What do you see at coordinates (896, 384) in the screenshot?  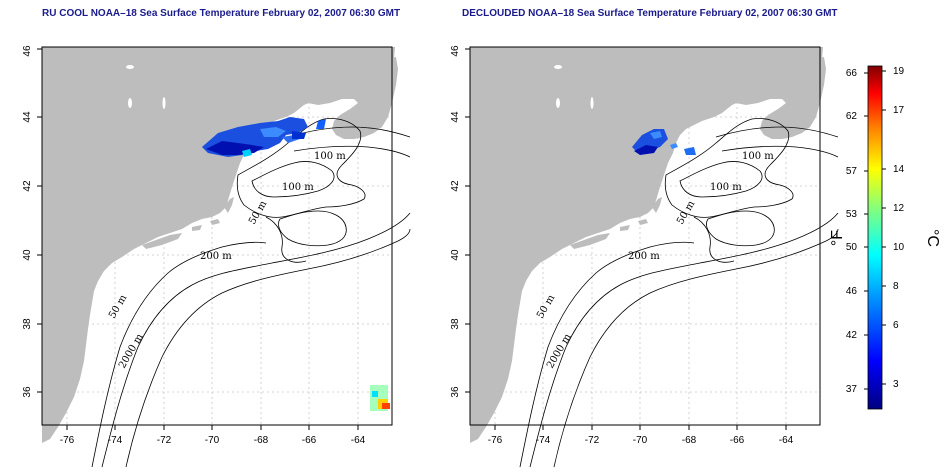 I see `colorbar-c-tick: 3` at bounding box center [896, 384].